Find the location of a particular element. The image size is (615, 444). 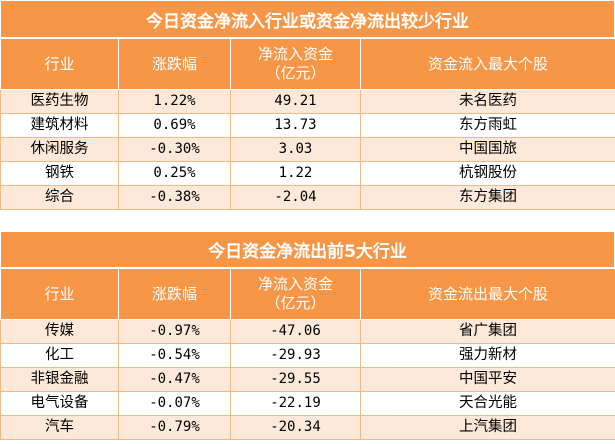

stock-cell: 东方集团 is located at coordinates (487, 197).